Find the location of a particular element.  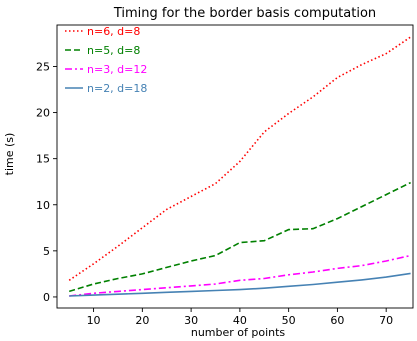

y-tick-label: 15 is located at coordinates (43, 159).